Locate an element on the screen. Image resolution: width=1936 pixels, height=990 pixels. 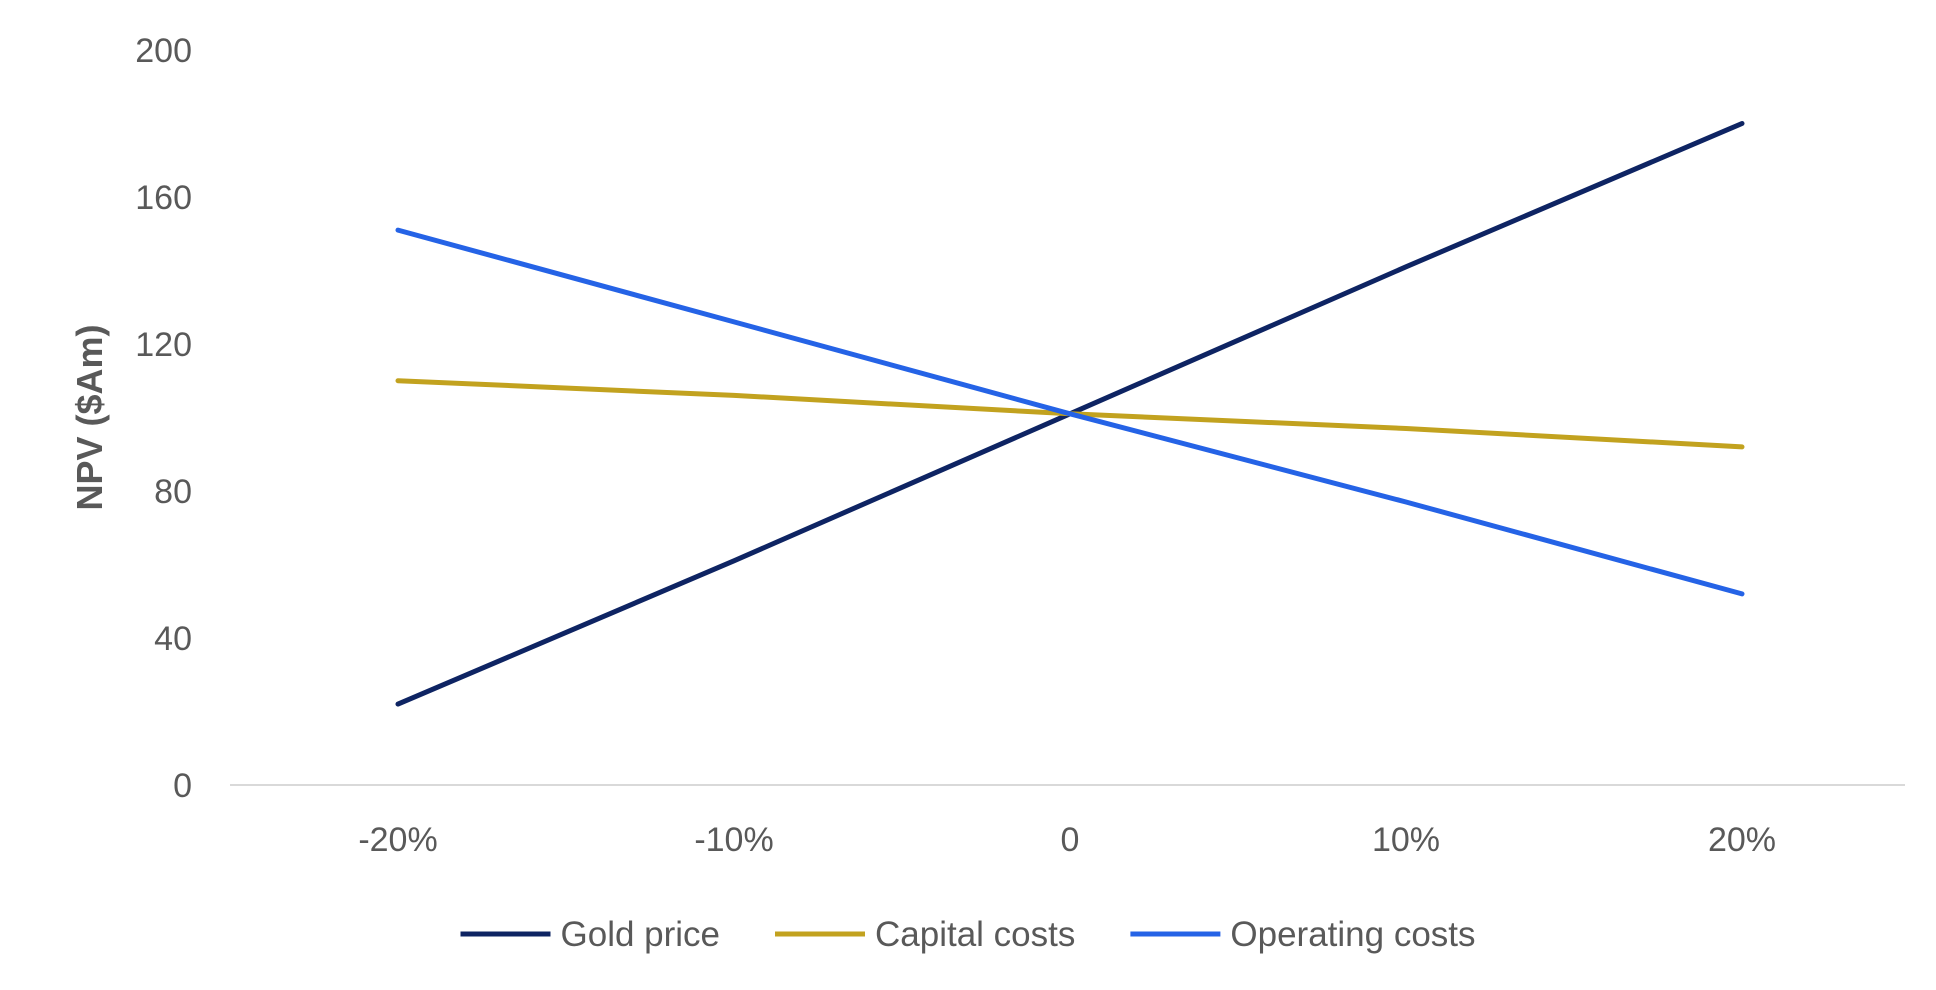
x-tick-label: -20% is located at coordinates (397, 840).